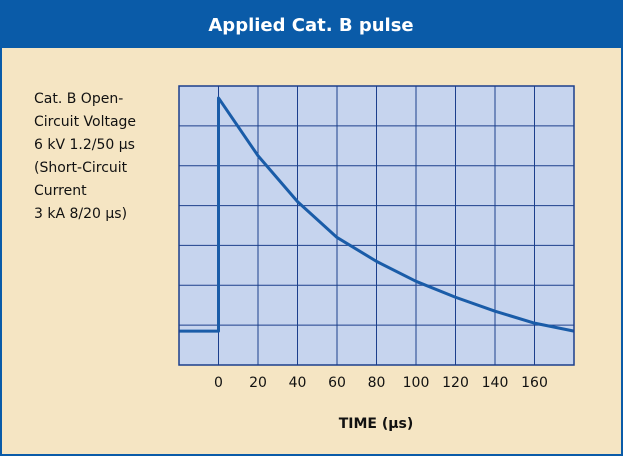  I want to click on x-tick-label: 100, so click(416, 383).